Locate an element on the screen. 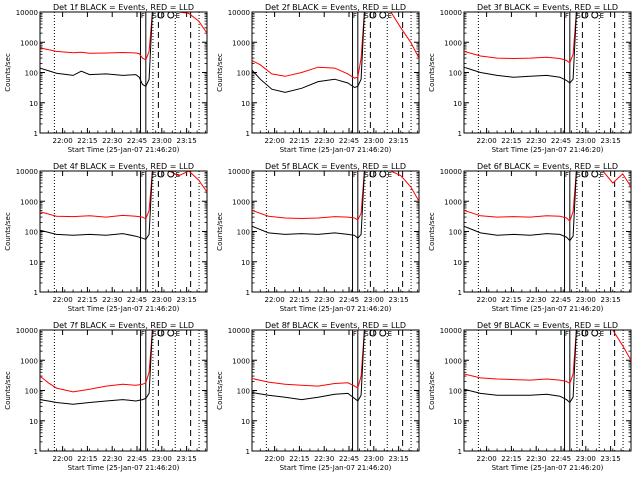 Image resolution: width=640 pixels, height=485 pixels. panel-title: Det 8f BLACK = Events, RED = LLD is located at coordinates (335, 325).